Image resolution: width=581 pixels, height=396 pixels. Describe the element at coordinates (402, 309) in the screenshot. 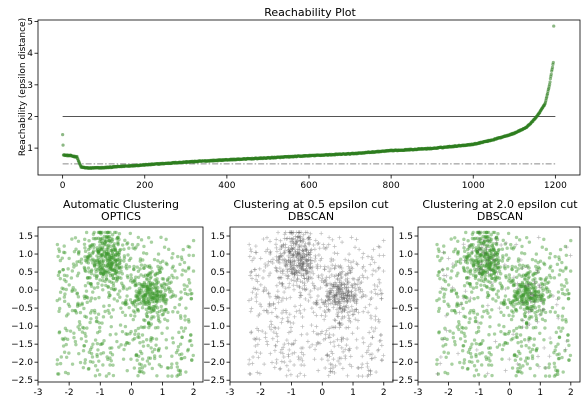

I see `y-tick-label: −0.5` at that location.